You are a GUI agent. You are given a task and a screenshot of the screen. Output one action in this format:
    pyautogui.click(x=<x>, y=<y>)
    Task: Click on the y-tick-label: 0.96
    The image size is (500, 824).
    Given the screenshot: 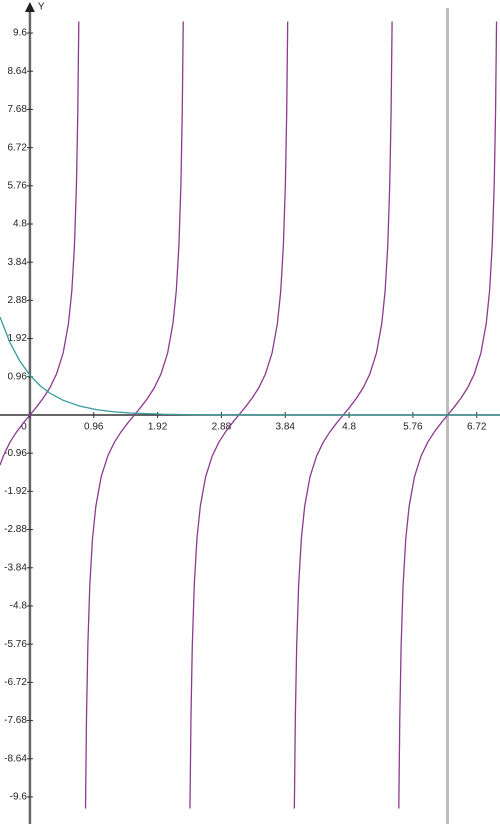 What is the action you would take?
    pyautogui.click(x=17, y=376)
    